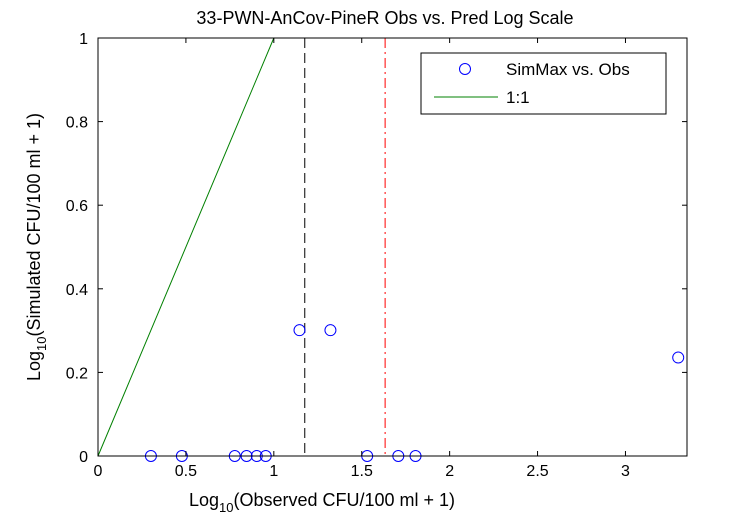 The image size is (750, 525). What do you see at coordinates (465, 69) in the screenshot?
I see `legend-marker-simmax` at bounding box center [465, 69].